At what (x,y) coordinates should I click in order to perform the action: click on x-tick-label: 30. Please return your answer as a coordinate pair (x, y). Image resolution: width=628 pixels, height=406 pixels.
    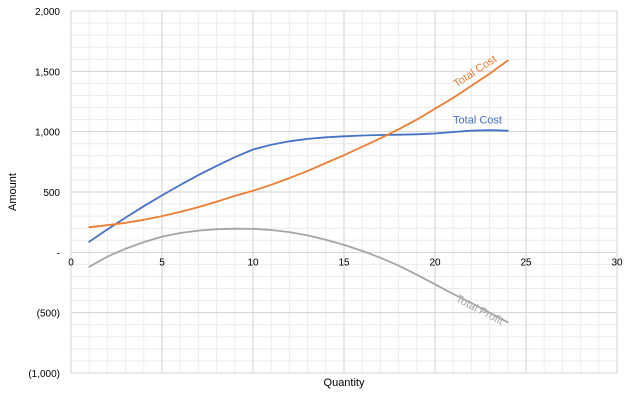
    Looking at the image, I should click on (617, 262).